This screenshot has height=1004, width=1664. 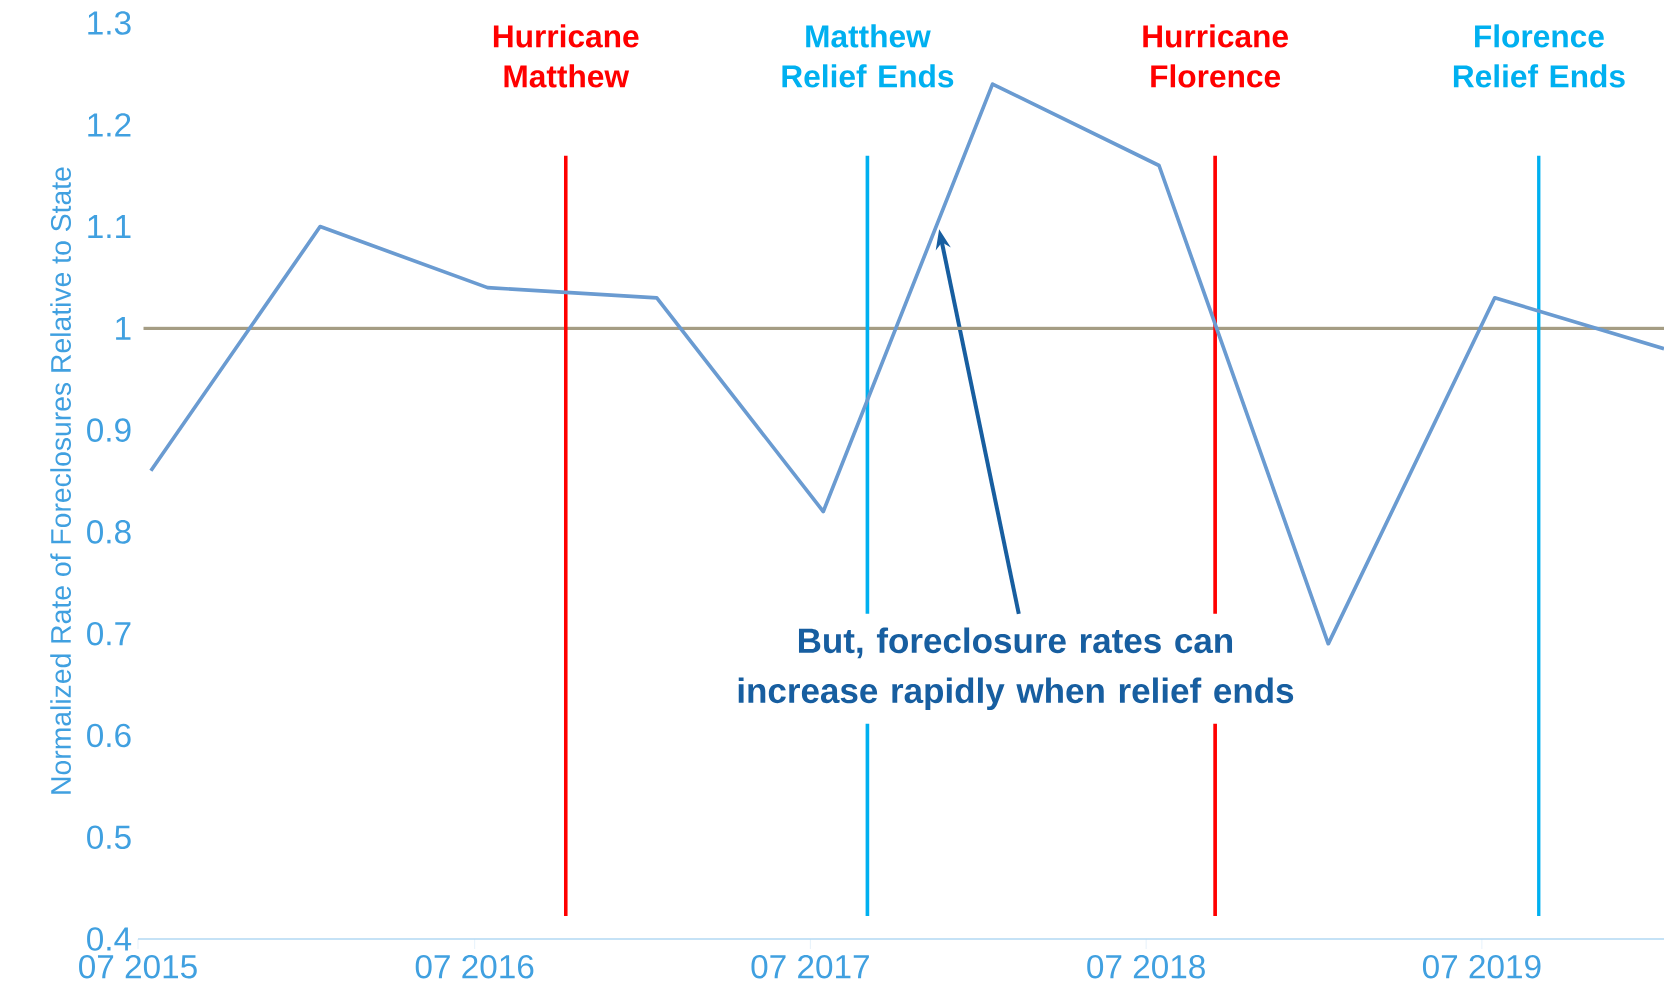 I want to click on x-tick-label: 07 2019, so click(x=1481, y=966).